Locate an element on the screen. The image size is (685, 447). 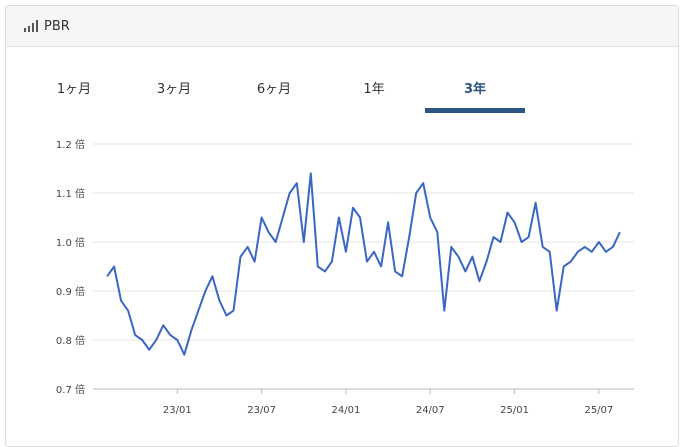
x-tick-label: 25/01 is located at coordinates (514, 410).